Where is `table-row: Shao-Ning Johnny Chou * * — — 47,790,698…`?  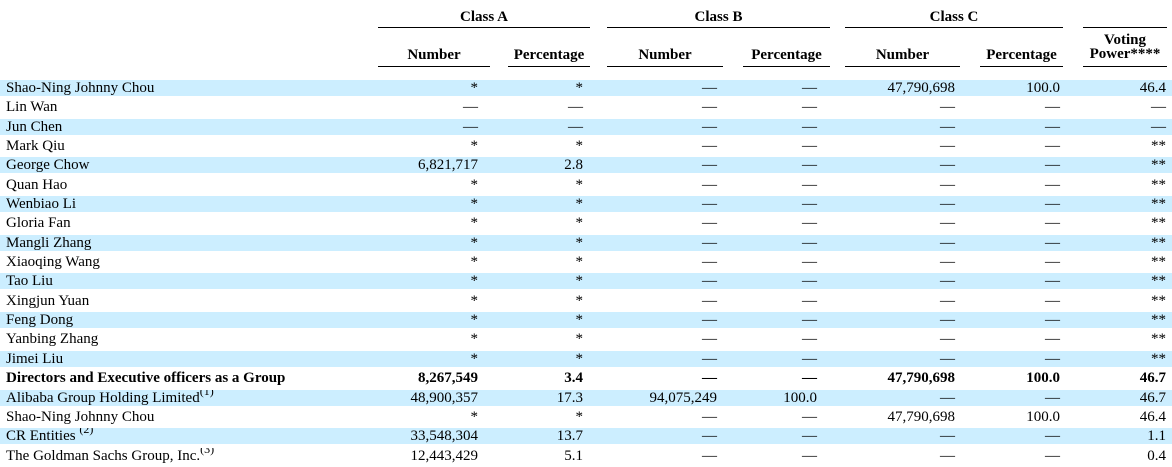 table-row: Shao-Ning Johnny Chou * * — — 47,790,698… is located at coordinates (586, 90).